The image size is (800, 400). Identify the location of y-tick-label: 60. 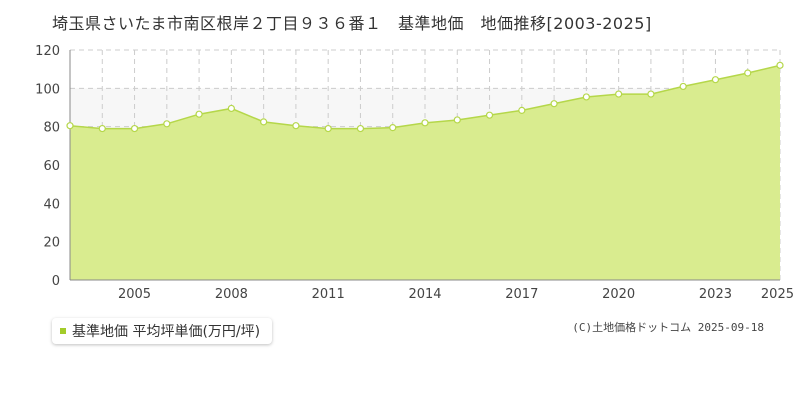
(51, 166).